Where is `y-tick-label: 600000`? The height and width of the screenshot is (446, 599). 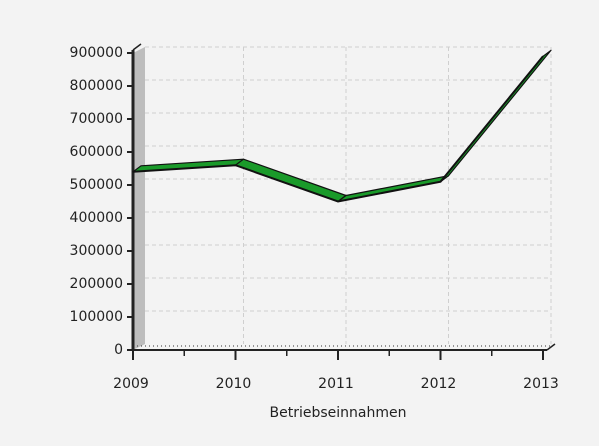 y-tick-label: 600000 is located at coordinates (96, 152).